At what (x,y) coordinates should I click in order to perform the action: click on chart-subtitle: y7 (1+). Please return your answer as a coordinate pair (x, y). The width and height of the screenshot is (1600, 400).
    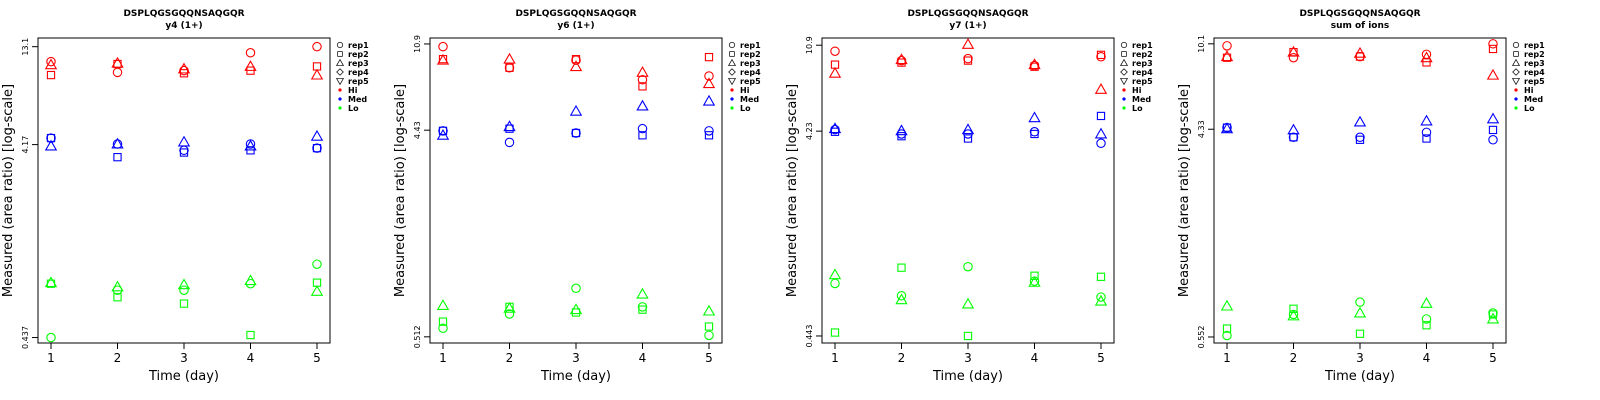
    Looking at the image, I should click on (967, 26).